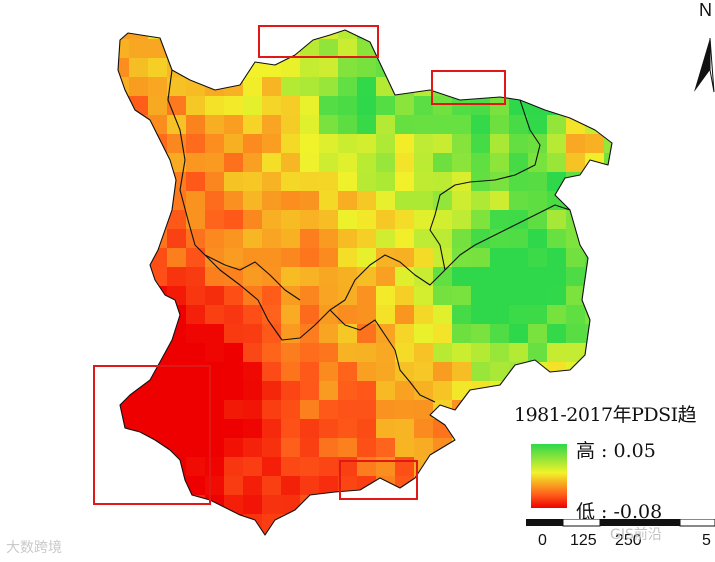  I want to click on legend-high-label: 高 : 0.05, so click(616, 451).